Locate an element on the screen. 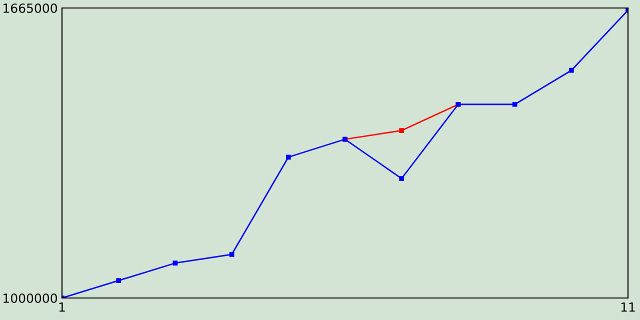 This screenshot has height=320, width=640. x-tick-label: 1 is located at coordinates (62, 307).